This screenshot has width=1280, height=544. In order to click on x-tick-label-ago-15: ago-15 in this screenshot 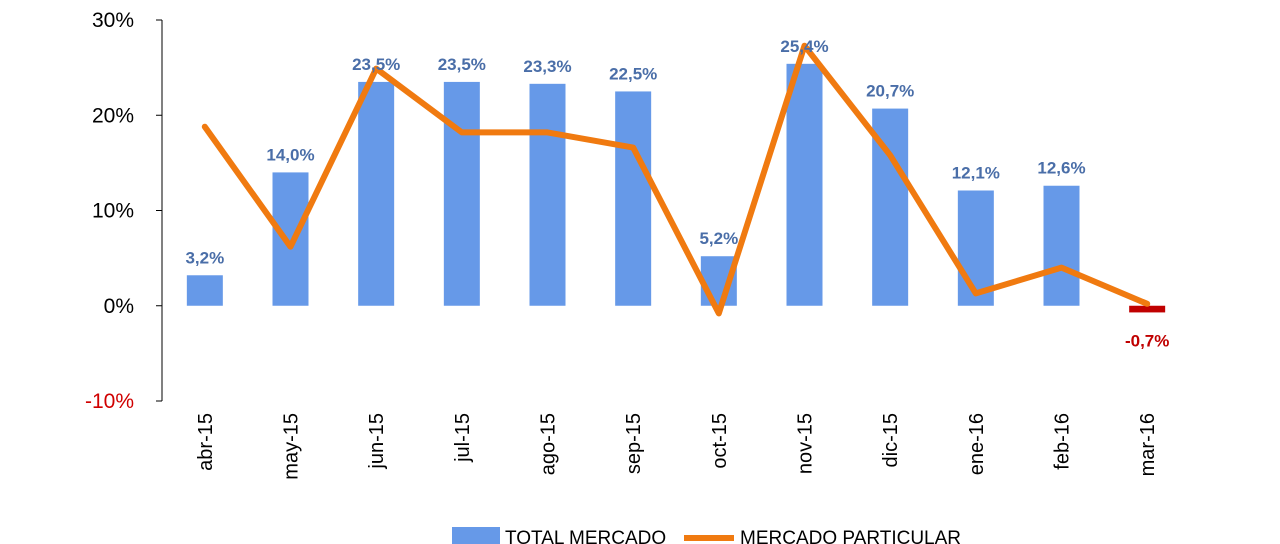, I will do `click(549, 444)`.